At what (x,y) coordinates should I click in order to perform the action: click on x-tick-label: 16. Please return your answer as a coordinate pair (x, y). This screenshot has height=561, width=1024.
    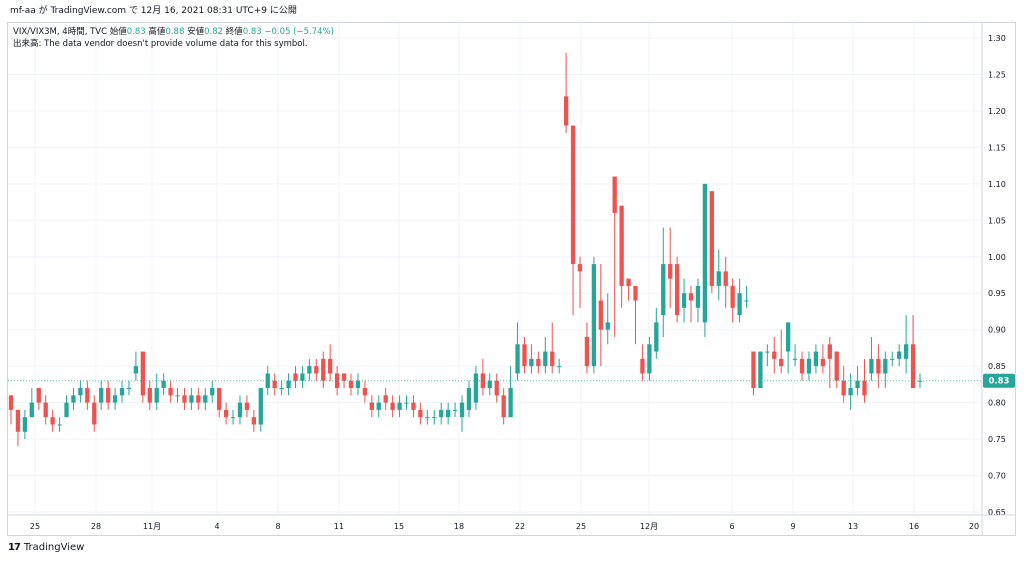
    Looking at the image, I should click on (914, 526).